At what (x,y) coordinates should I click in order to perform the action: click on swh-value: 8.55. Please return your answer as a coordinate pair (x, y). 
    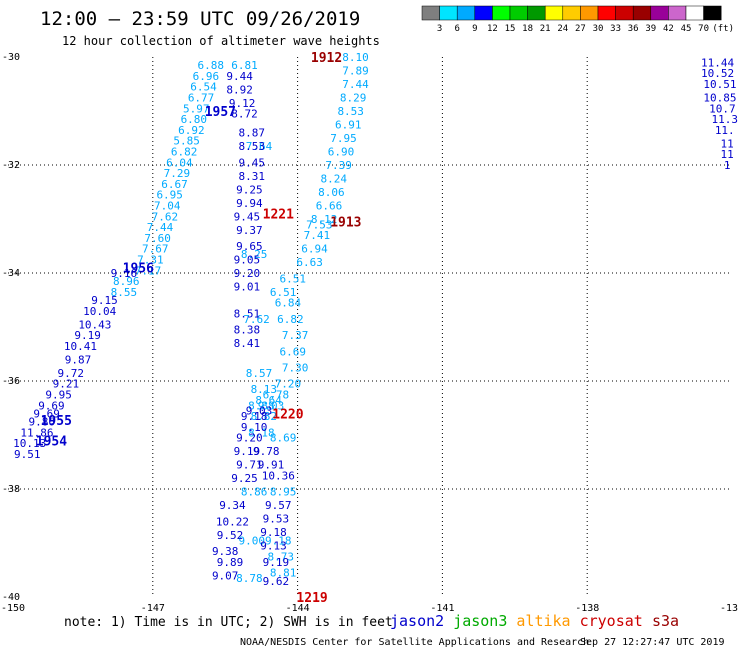
    Looking at the image, I should click on (124, 292).